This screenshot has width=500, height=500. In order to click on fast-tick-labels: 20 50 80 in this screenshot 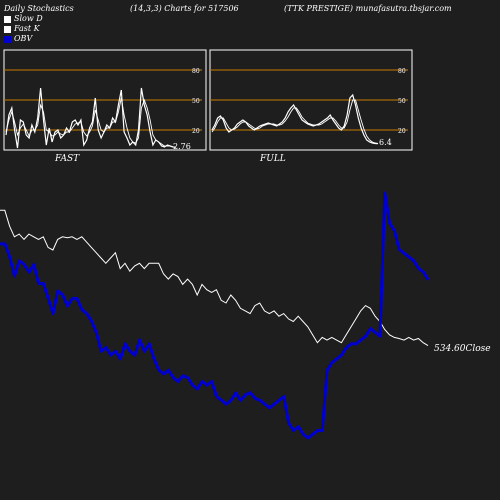, I will do `click(196, 101)`.